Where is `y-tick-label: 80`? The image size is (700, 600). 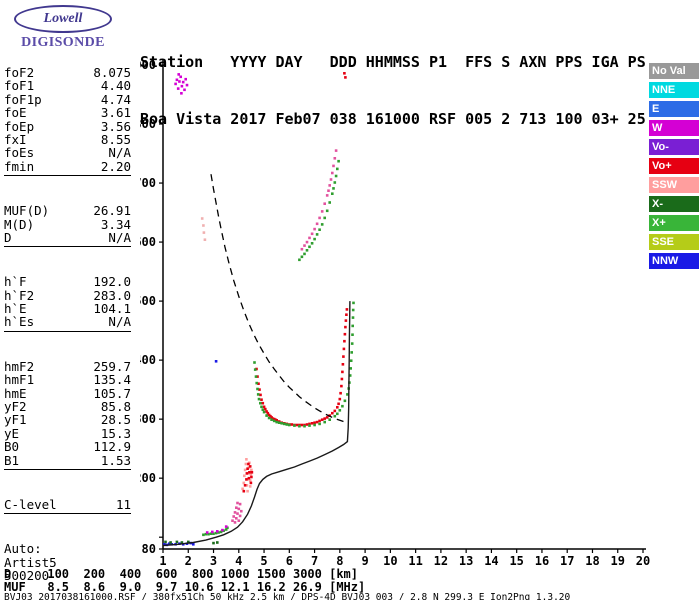
y-tick-label: 80 is located at coordinates (149, 549).